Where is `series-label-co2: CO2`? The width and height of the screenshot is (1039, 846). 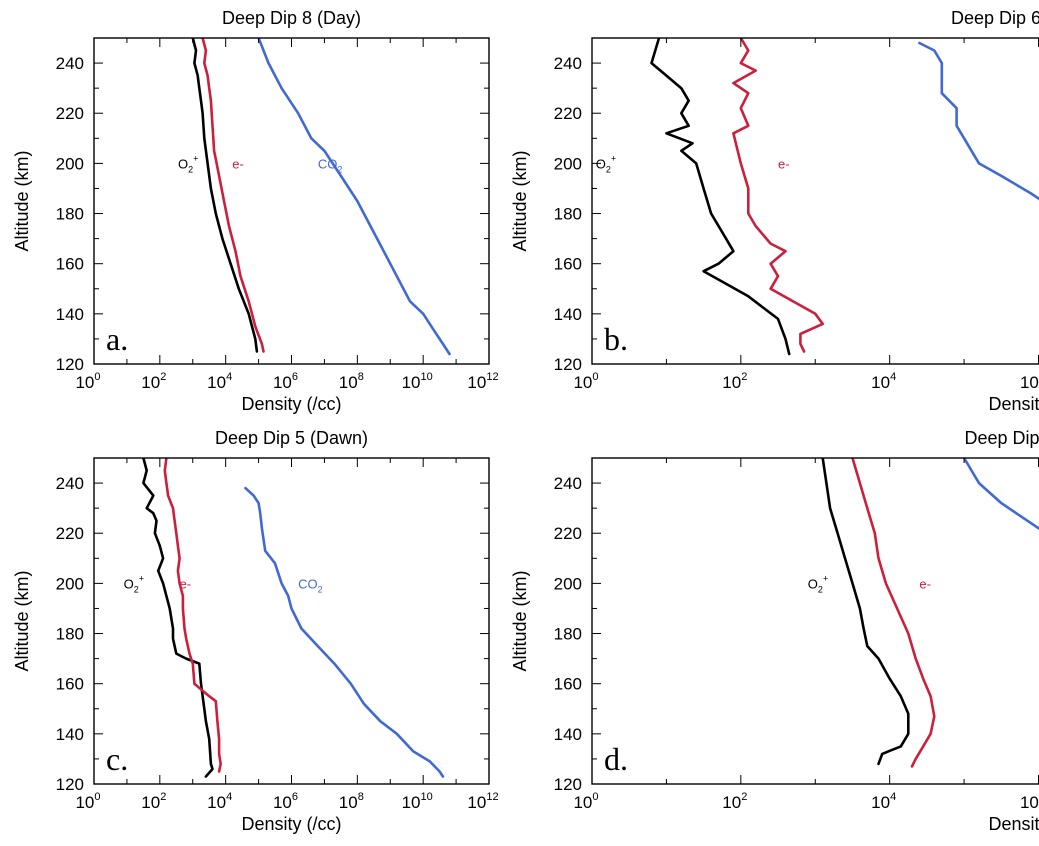 series-label-co2: CO2 is located at coordinates (330, 165).